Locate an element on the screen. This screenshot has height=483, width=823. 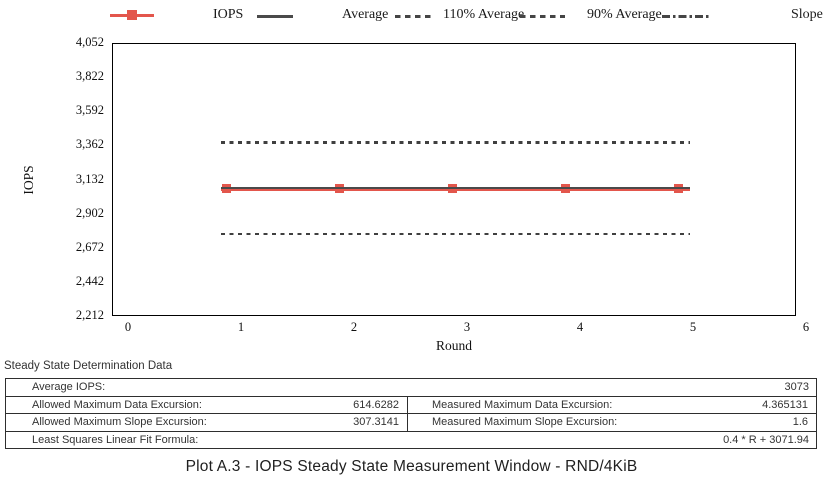
legend-label-iops: IOPS is located at coordinates (228, 14).